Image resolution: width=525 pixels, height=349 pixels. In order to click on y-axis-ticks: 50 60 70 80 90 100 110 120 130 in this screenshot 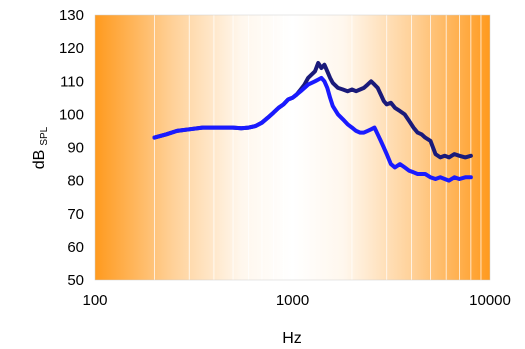, I will do `click(71, 148)`.